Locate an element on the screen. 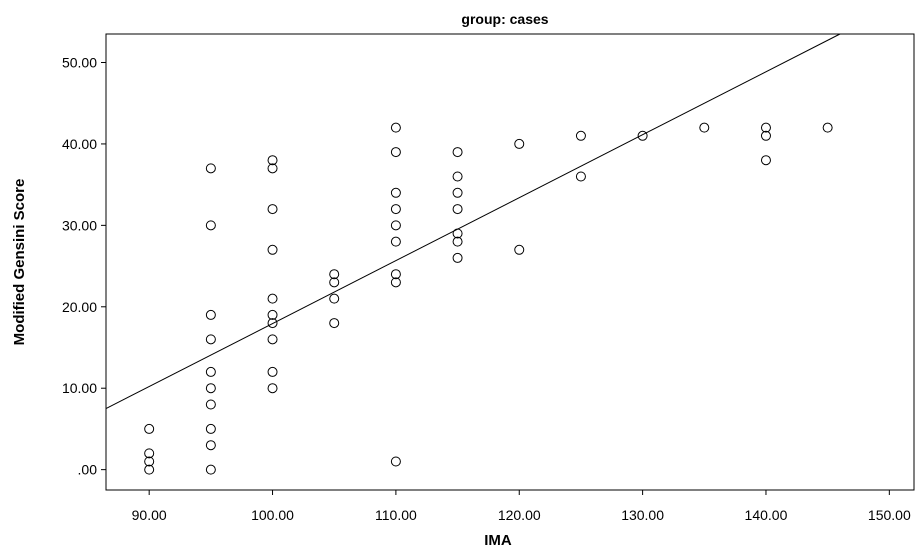 The image size is (916, 556). chart-title: group: cases is located at coordinates (504, 19).